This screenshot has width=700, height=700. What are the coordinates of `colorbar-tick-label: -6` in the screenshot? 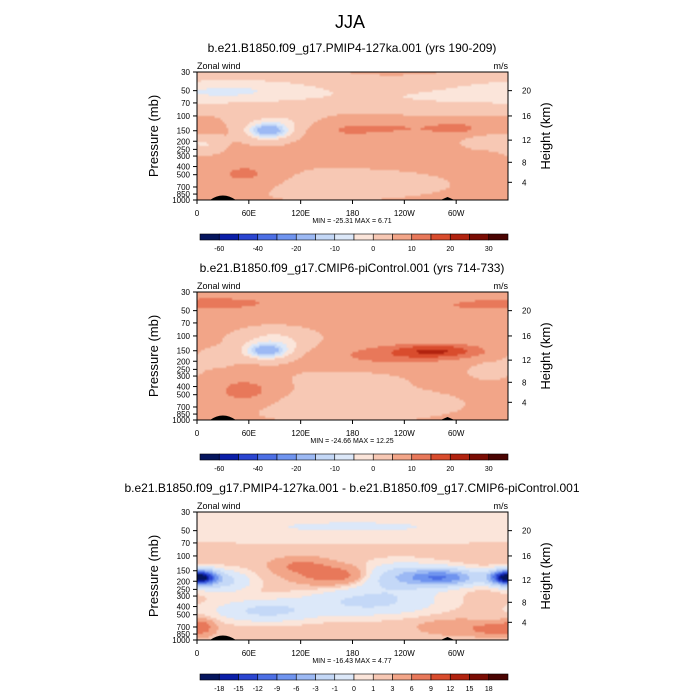 It's located at (296, 689).